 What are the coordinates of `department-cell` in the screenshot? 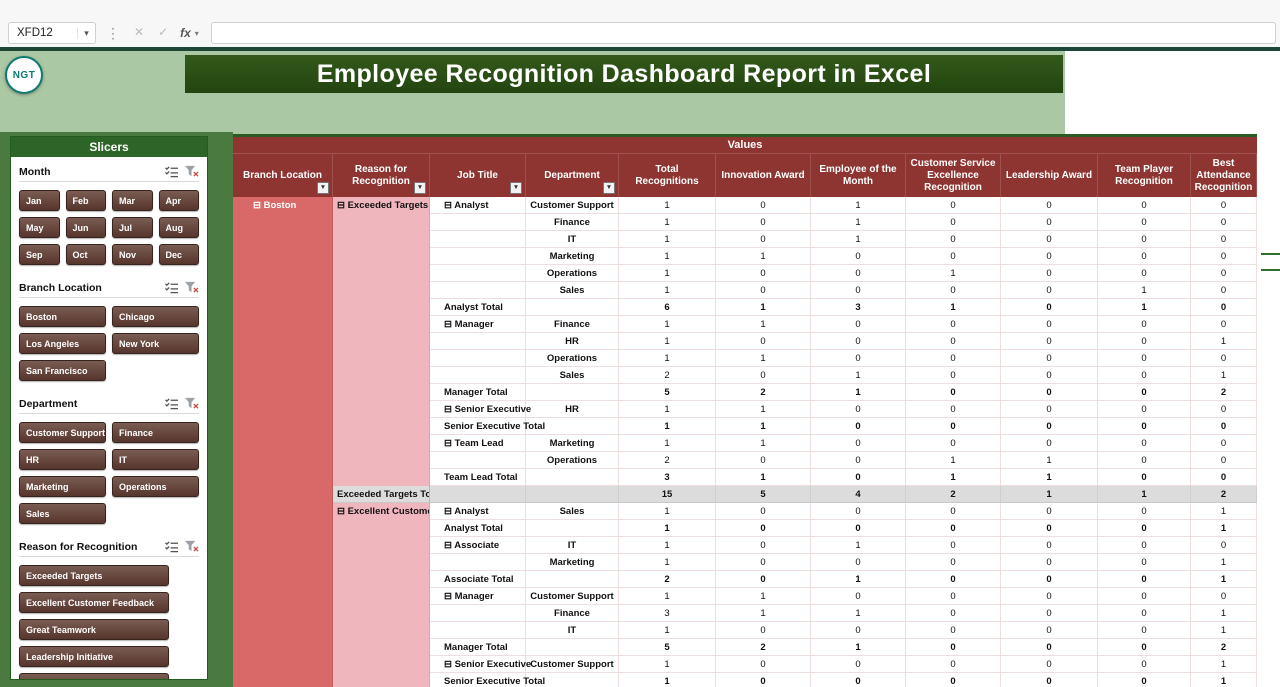 It's located at (572, 392).